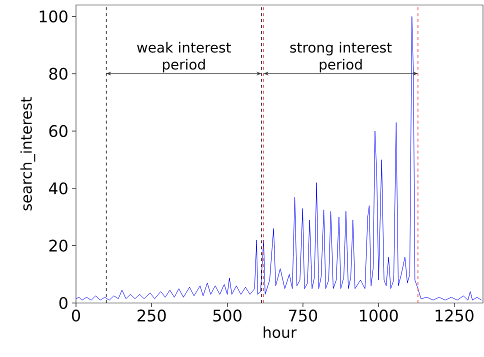 The width and height of the screenshot is (484, 357). I want to click on x-tick-label: 250, so click(152, 316).